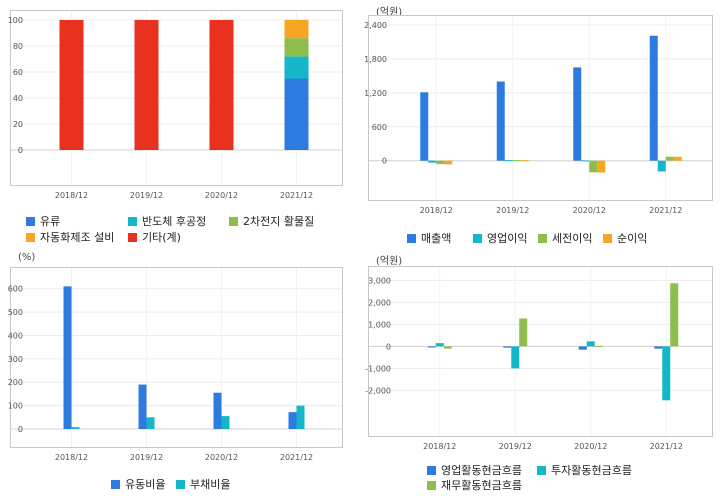  I want to click on legend-item: 세전이익, so click(565, 238).